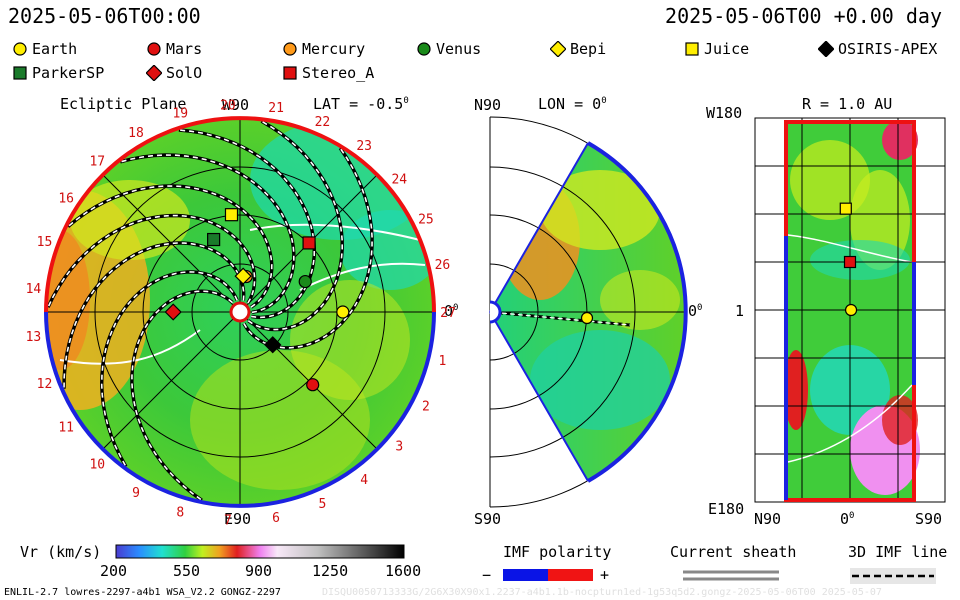 The image size is (960, 600). I want to click on mars-marker, so click(313, 385).